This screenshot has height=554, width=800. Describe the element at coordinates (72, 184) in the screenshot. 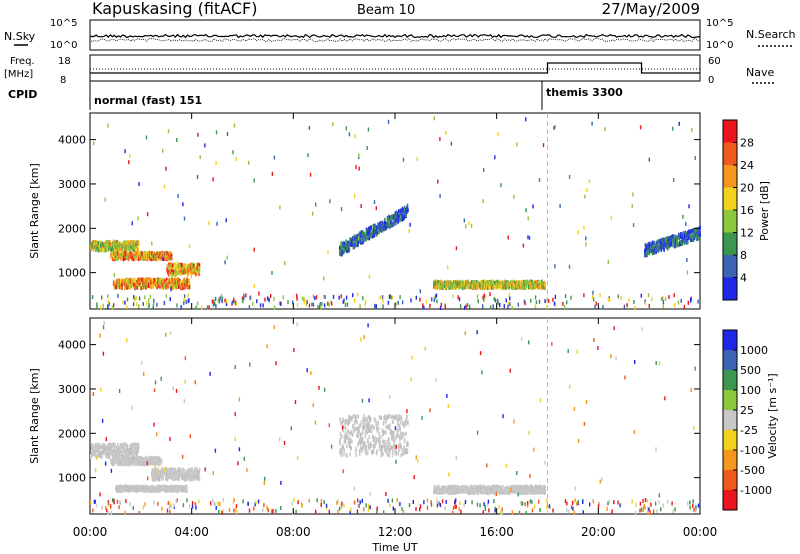

I see `y-tick-label: 3000` at that location.